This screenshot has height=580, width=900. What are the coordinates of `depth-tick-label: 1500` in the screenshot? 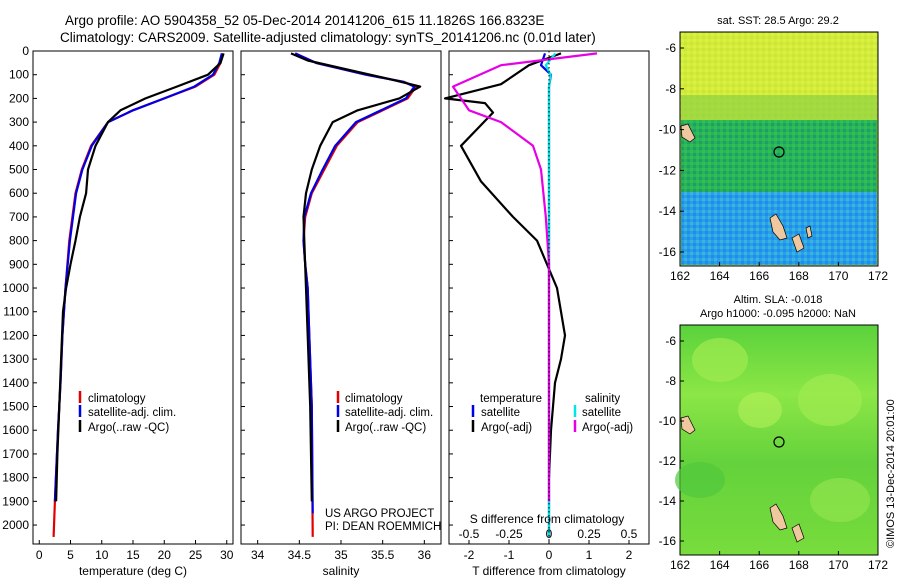 It's located at (15, 407).